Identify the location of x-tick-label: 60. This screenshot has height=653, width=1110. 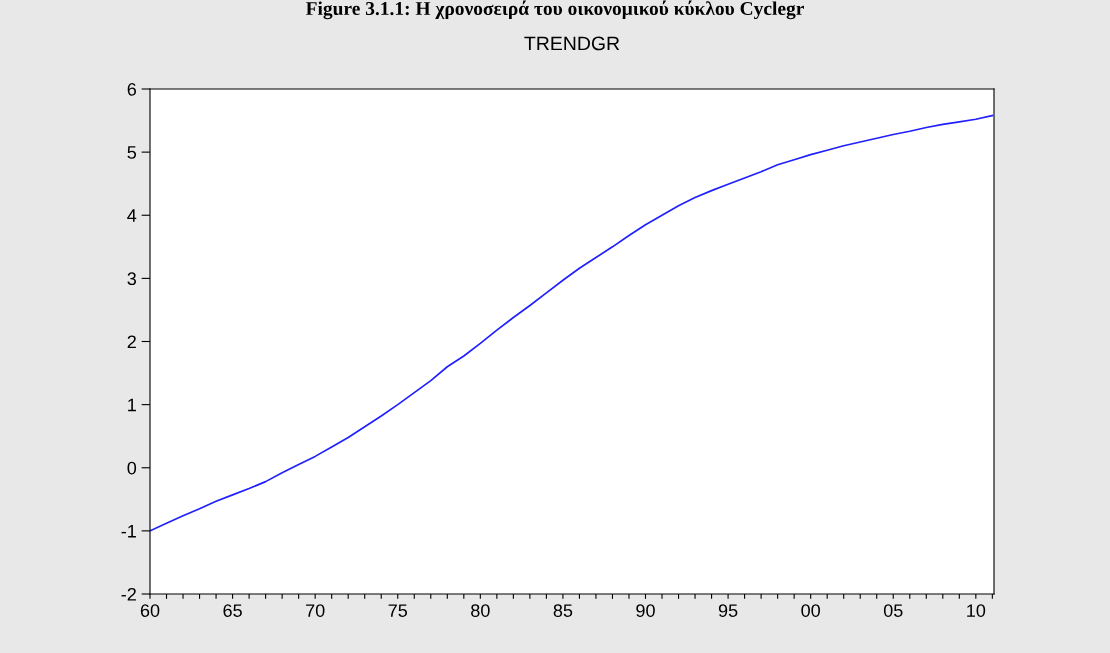
(150, 610).